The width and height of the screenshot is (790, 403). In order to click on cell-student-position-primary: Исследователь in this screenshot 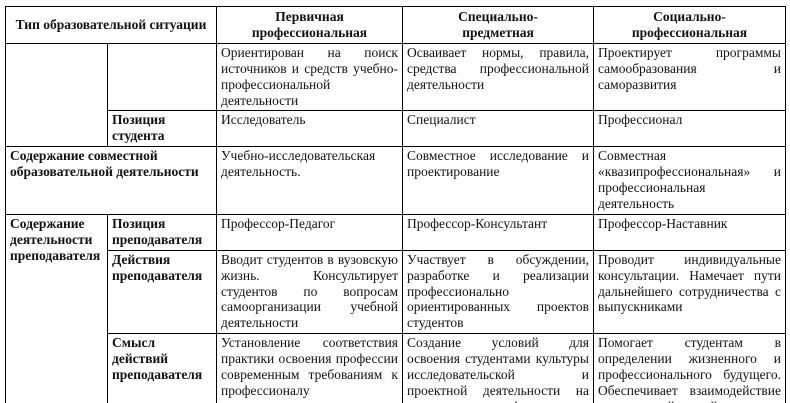, I will do `click(309, 129)`.